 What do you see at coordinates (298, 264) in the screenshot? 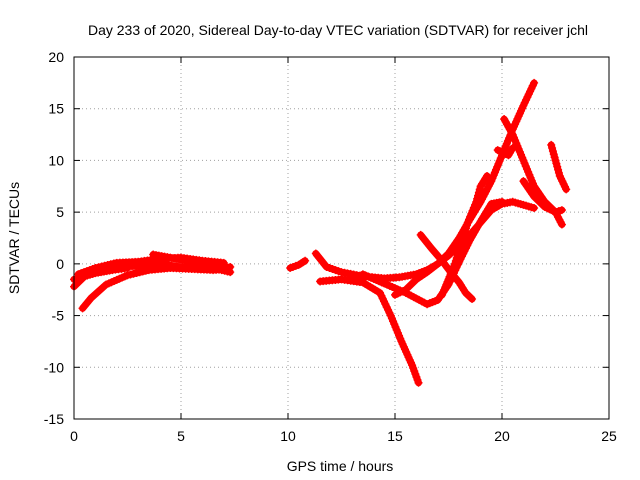
I see `series-track-f` at bounding box center [298, 264].